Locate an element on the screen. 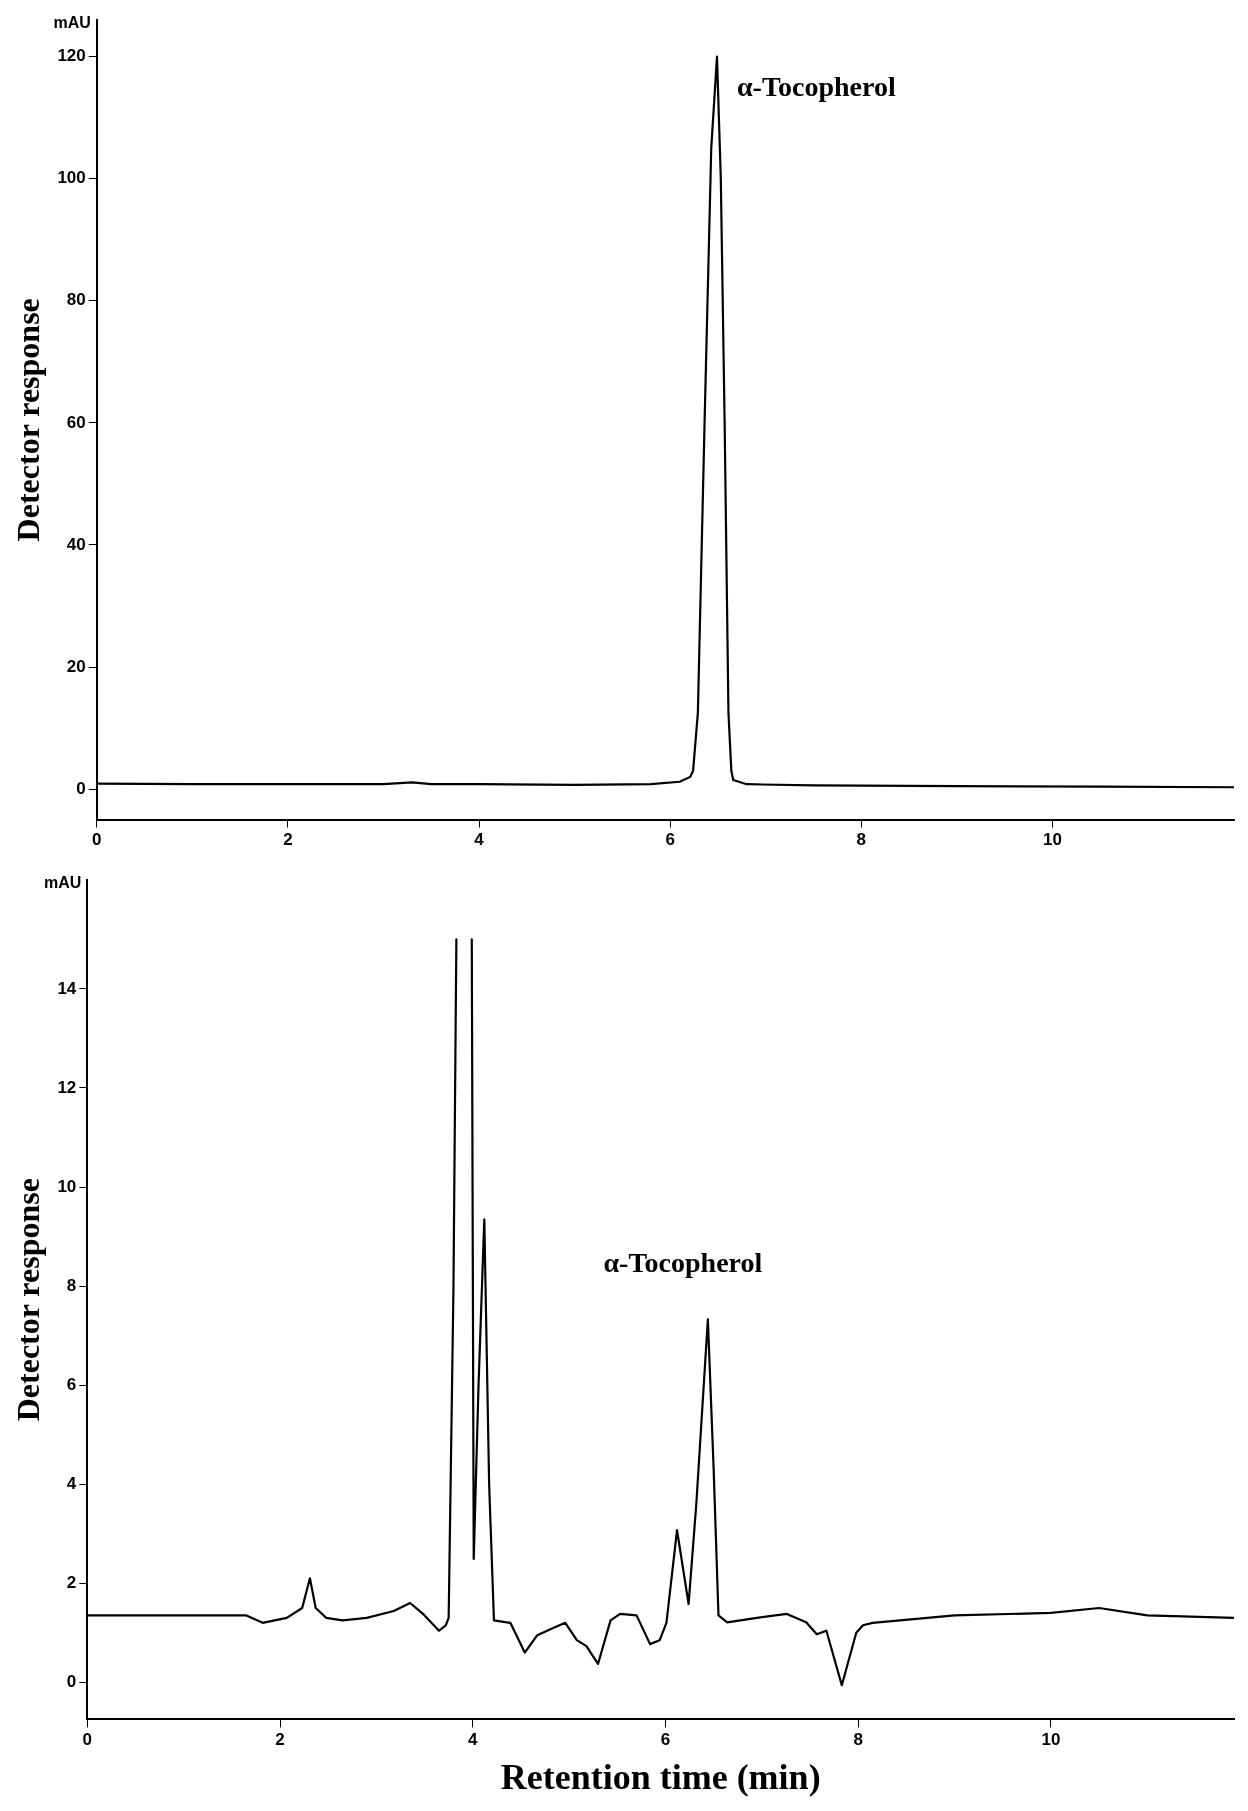  y-tick-label: 8 is located at coordinates (71, 1285).